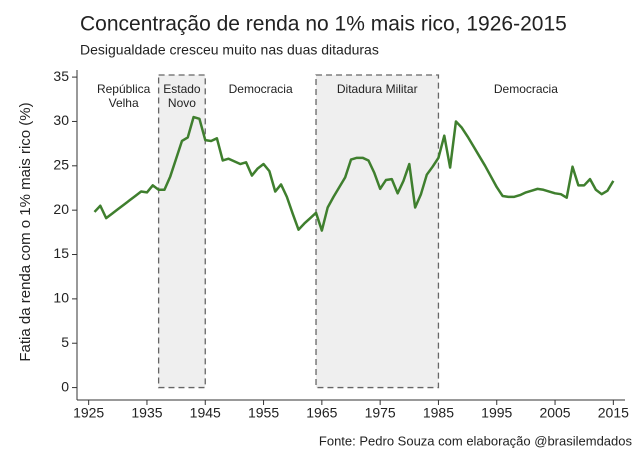 The width and height of the screenshot is (640, 465). Describe the element at coordinates (124, 103) in the screenshot. I see `period-label: Velha` at that location.